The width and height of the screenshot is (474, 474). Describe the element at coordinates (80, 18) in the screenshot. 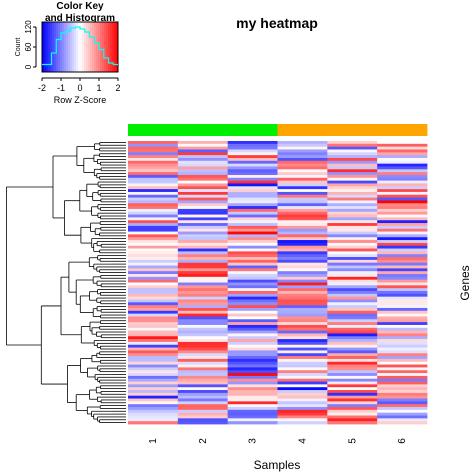

I see `color-key-title-line2: and Histogram` at that location.